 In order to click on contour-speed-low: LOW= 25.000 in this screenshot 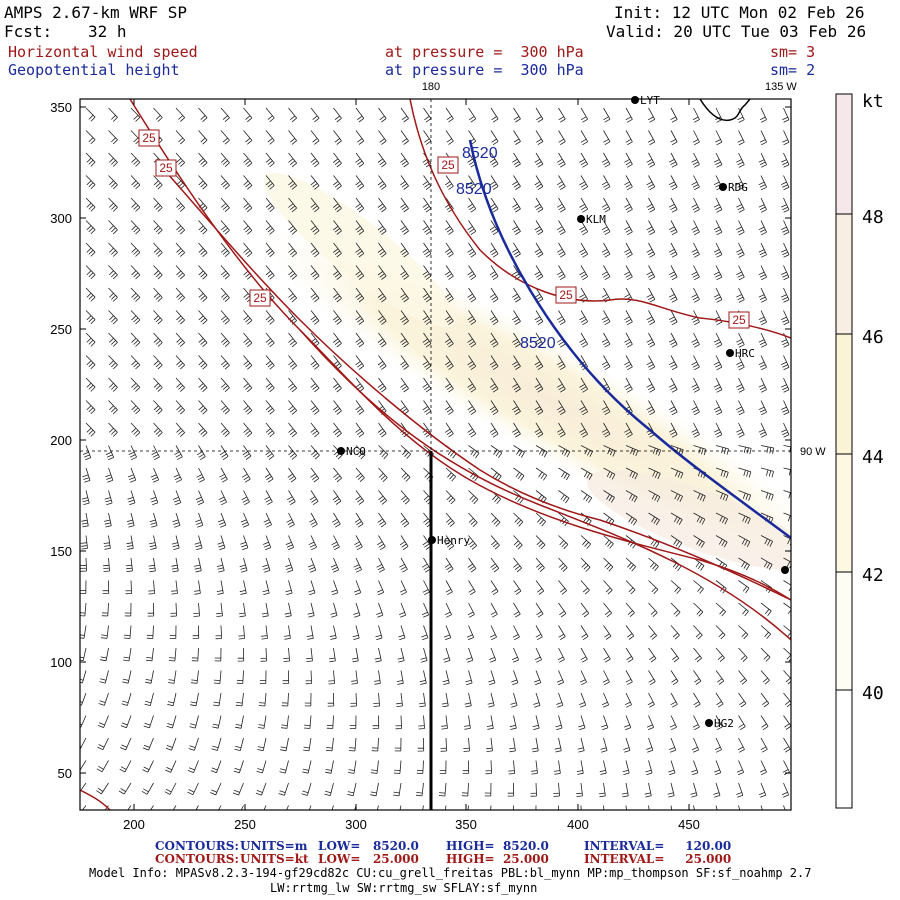, I will do `click(368, 859)`.